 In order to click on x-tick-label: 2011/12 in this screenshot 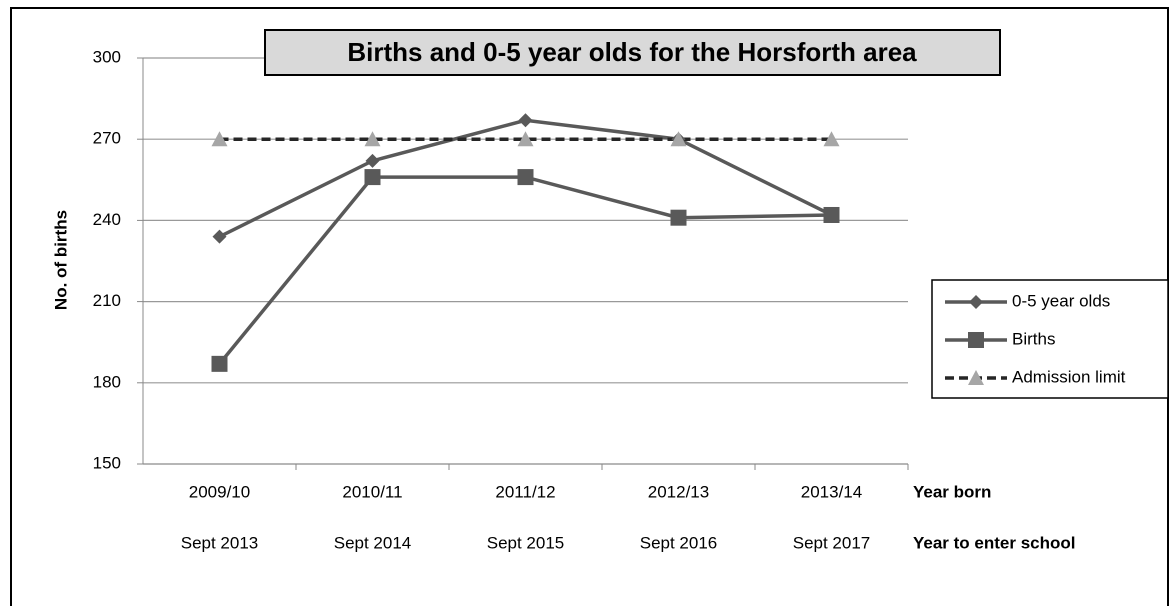, I will do `click(525, 491)`.